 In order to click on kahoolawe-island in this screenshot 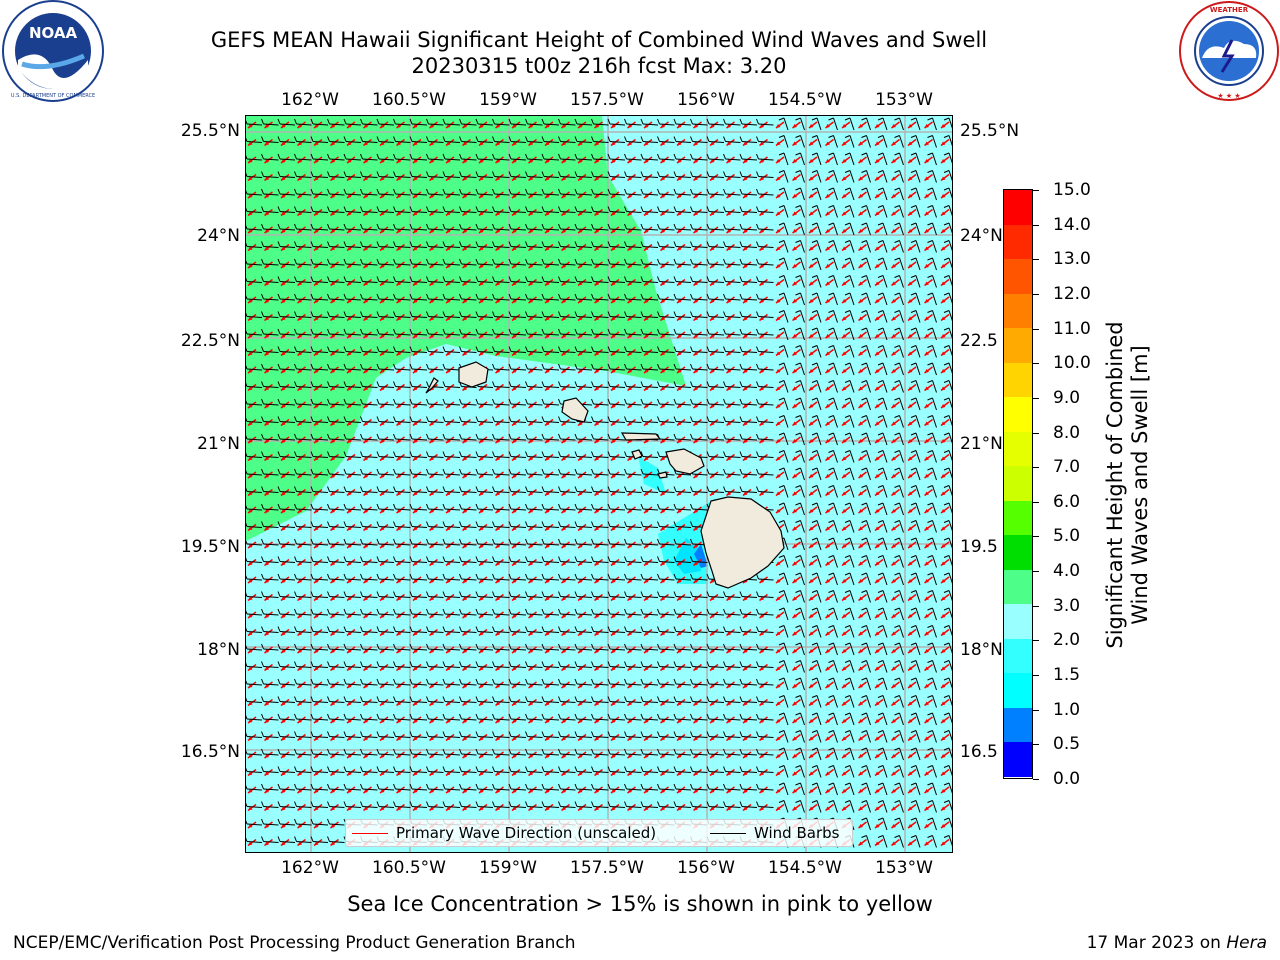, I will do `click(662, 475)`.